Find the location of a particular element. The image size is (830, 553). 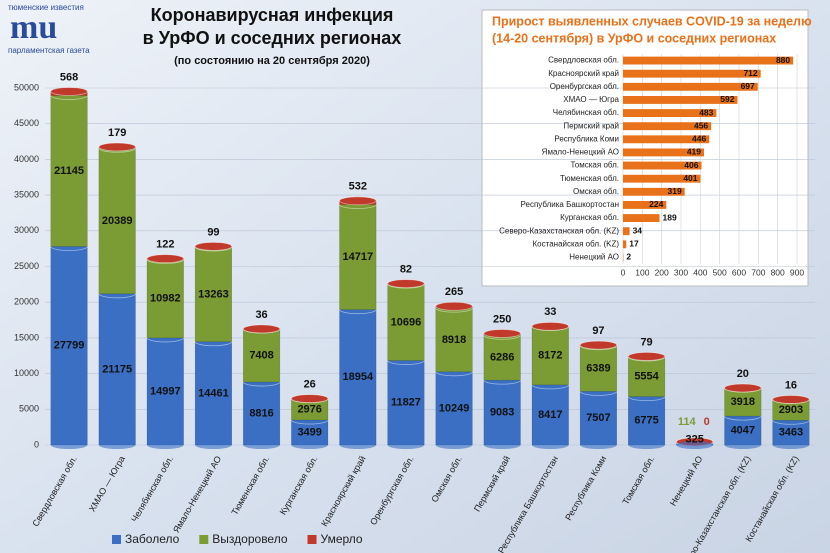

x-tick-label: 0 is located at coordinates (623, 272).